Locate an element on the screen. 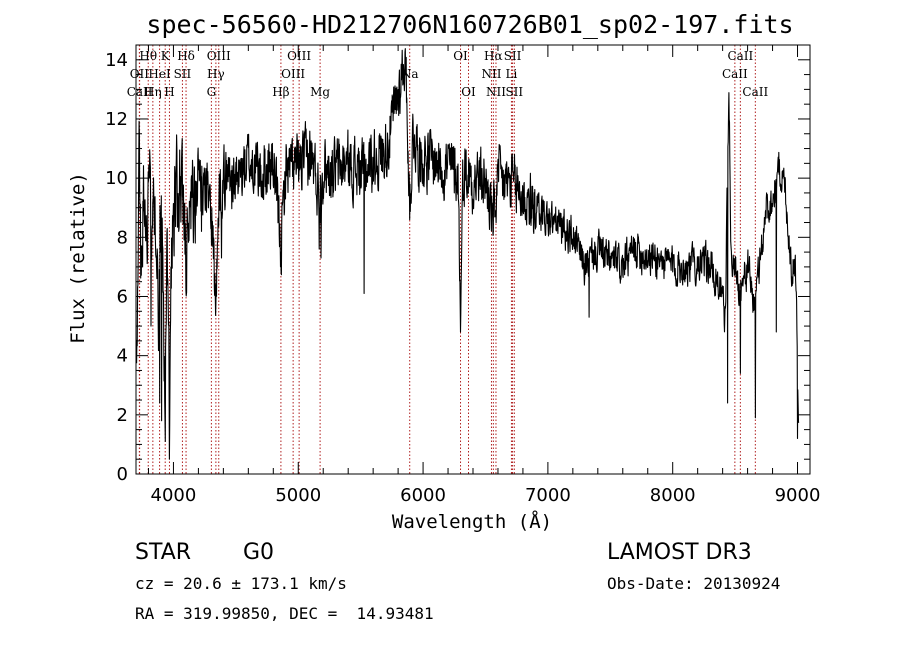  spectral-line-label: HeI is located at coordinates (159, 74).